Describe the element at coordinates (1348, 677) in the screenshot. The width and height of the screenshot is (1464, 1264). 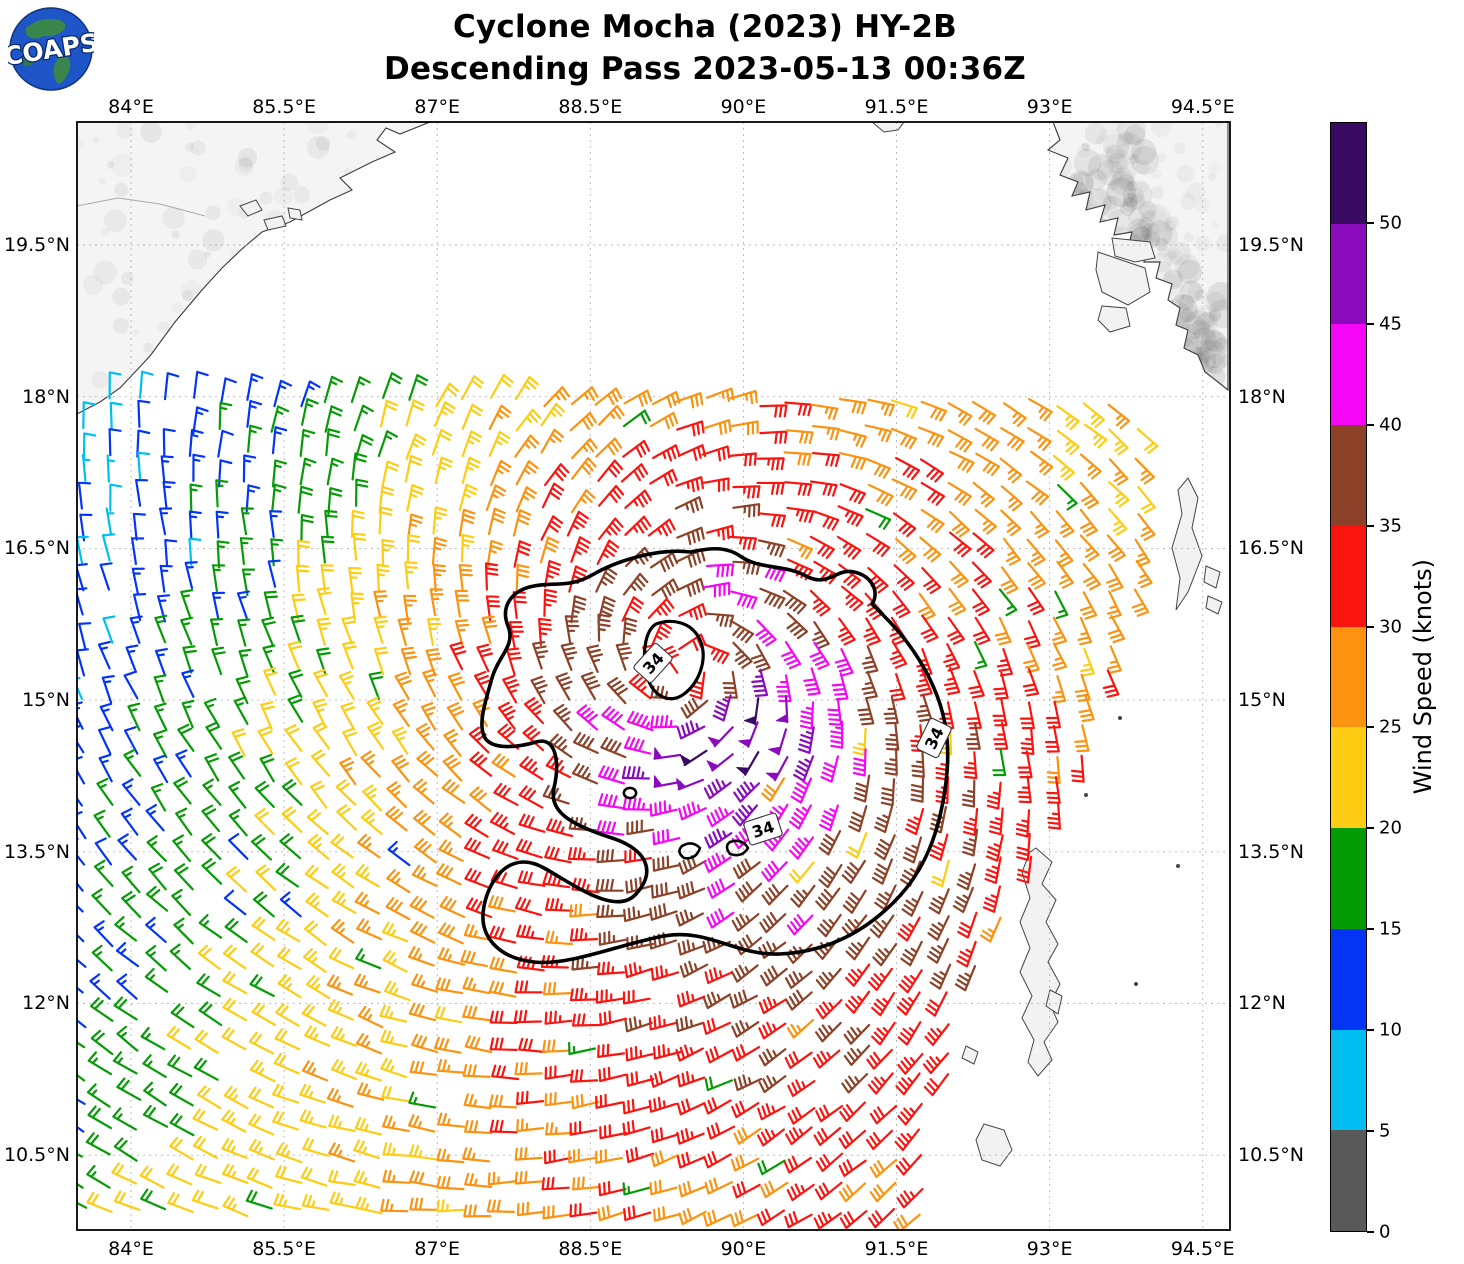
I see `colorbar-segment` at that location.